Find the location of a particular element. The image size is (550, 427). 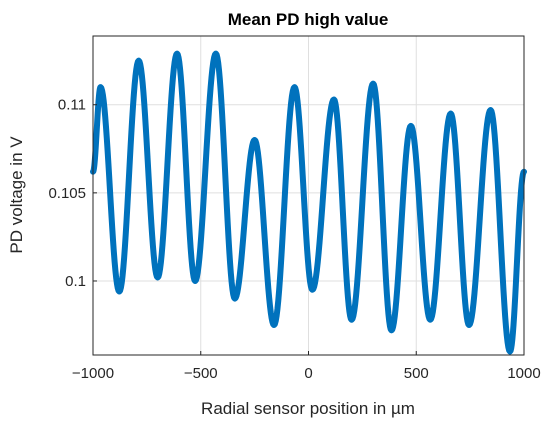

x-tick-label: −500 is located at coordinates (201, 373).